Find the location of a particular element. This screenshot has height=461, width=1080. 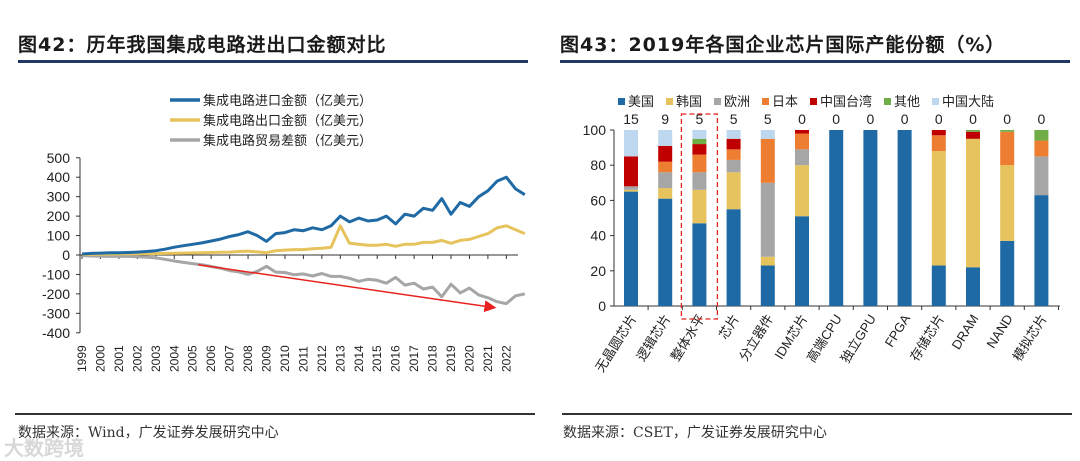

x-tick-label: 分立器件 is located at coordinates (756, 338).